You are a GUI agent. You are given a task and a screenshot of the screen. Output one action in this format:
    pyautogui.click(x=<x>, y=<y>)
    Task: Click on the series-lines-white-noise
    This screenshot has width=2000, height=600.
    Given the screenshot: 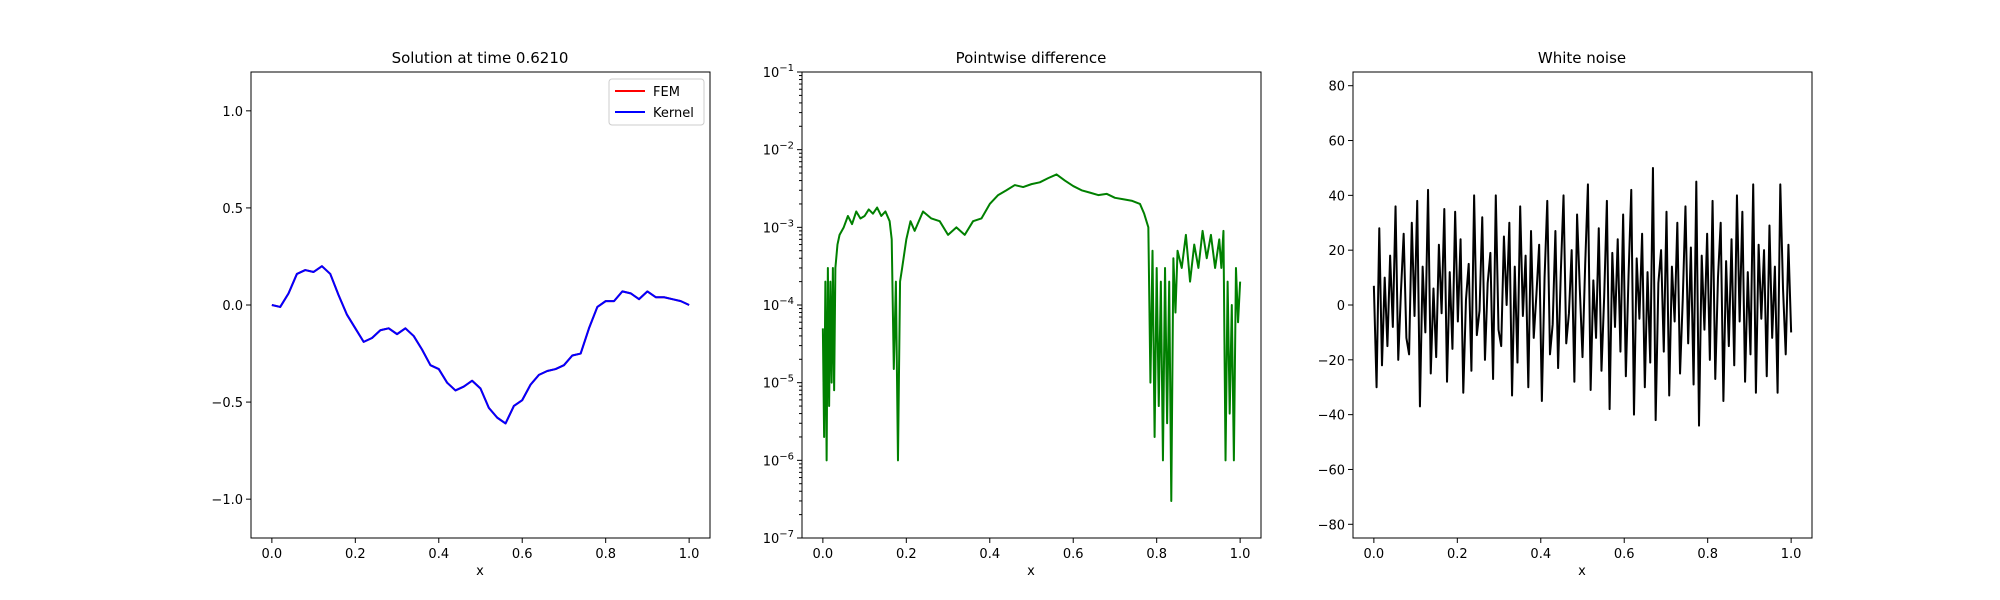 What is the action you would take?
    pyautogui.click(x=1582, y=296)
    